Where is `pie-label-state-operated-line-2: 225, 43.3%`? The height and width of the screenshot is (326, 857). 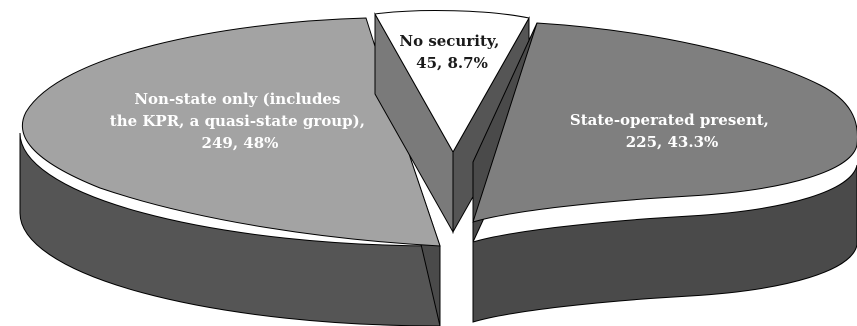
pie-label-state-operated-line-2: 225, 43.3% is located at coordinates (672, 142).